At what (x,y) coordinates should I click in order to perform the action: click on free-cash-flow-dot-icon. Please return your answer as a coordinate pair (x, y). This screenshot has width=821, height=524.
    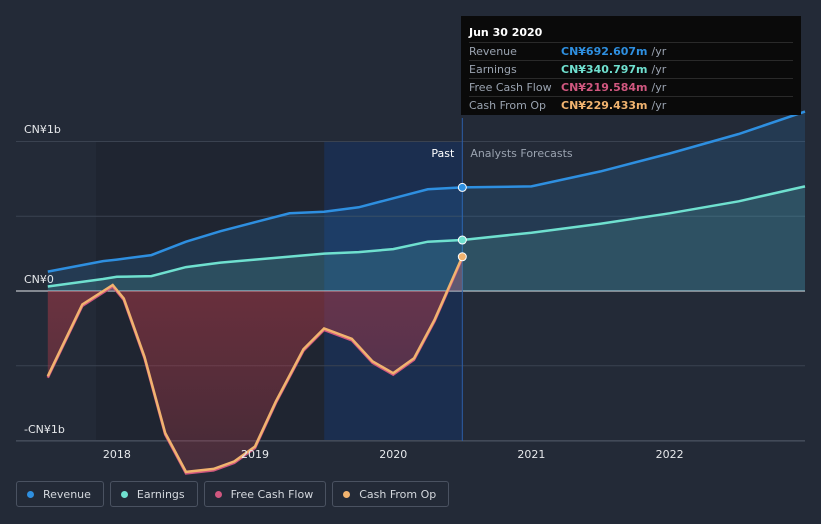
    Looking at the image, I should click on (218, 494).